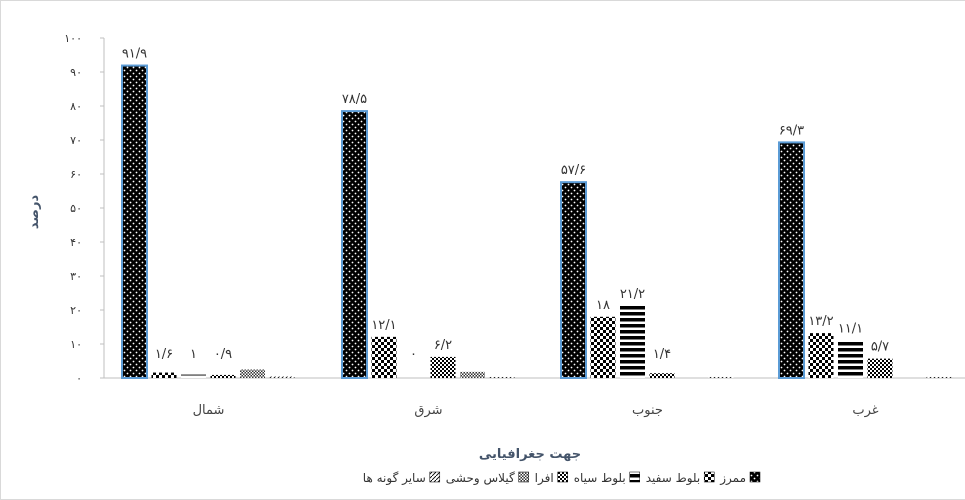  I want to click on data-label: ۵/۷, so click(880, 347).